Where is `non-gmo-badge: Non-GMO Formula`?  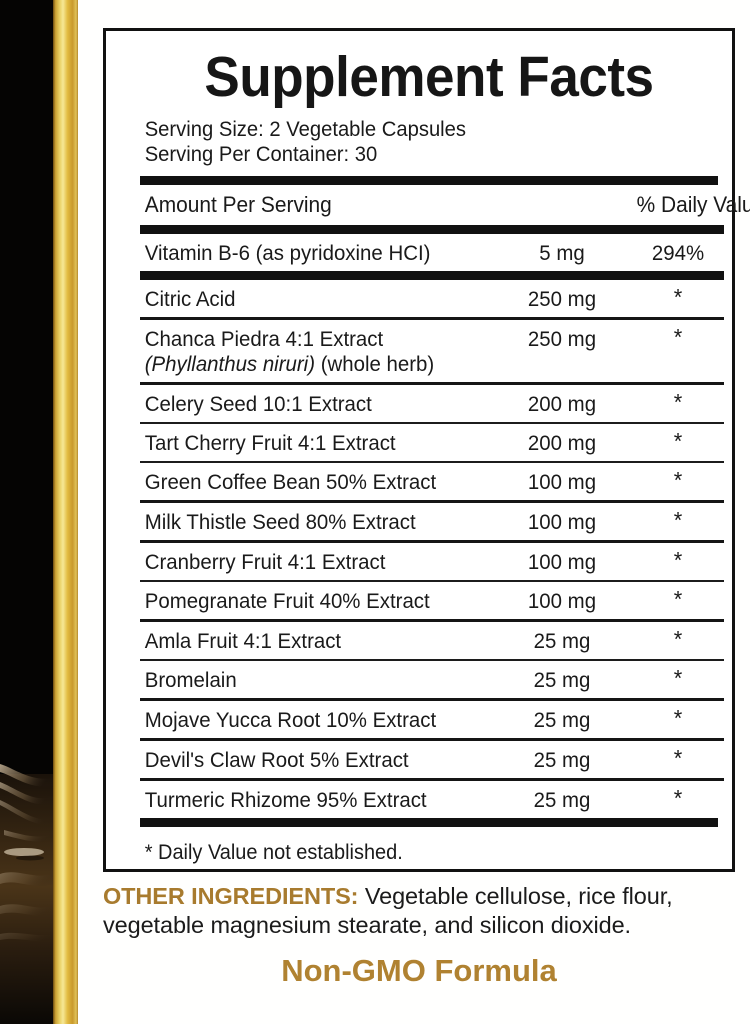 non-gmo-badge: Non-GMO Formula is located at coordinates (419, 970).